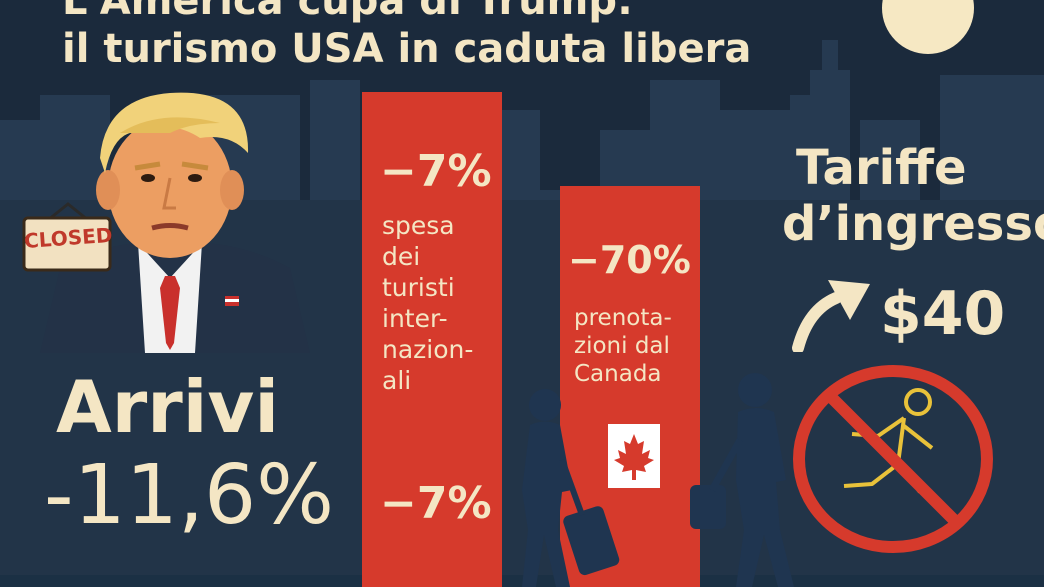 Image resolution: width=1044 pixels, height=587 pixels. What do you see at coordinates (418, 225) in the screenshot?
I see `spending-line-1: spesa` at bounding box center [418, 225].